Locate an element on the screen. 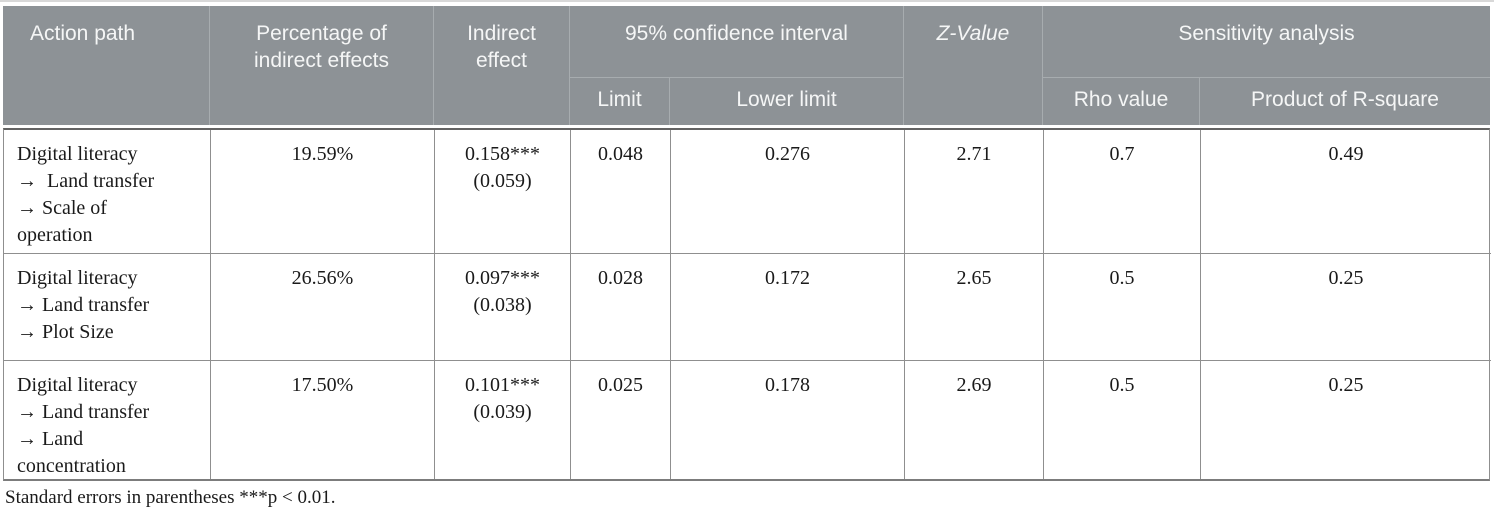  cell-row1-product-r-square: 0.49 is located at coordinates (1346, 192).